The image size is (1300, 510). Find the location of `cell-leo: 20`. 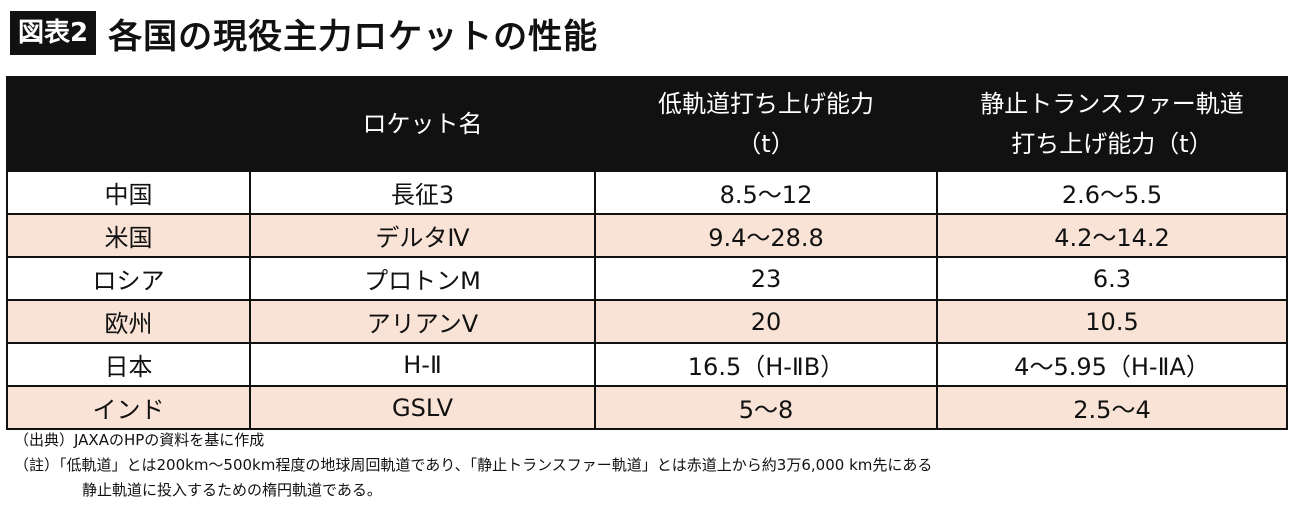

cell-leo: 20 is located at coordinates (766, 322).